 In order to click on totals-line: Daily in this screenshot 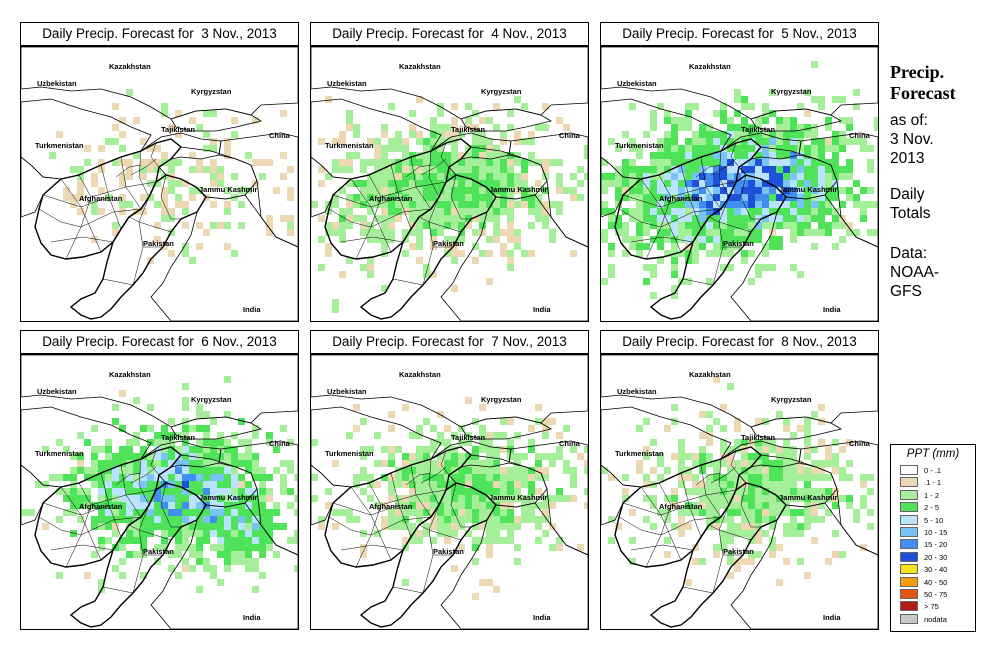, I will do `click(907, 194)`.